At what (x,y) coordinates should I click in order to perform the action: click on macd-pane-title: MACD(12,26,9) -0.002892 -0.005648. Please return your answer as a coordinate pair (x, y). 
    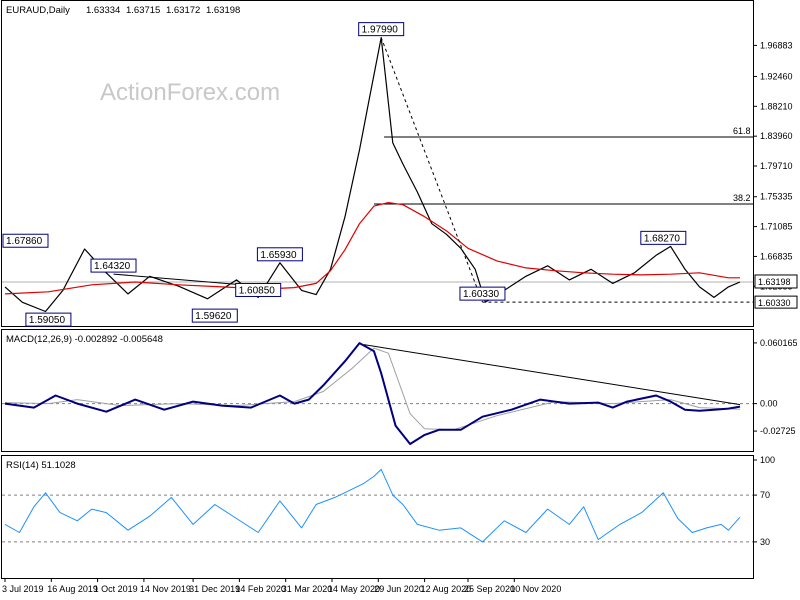
    Looking at the image, I should click on (84, 339).